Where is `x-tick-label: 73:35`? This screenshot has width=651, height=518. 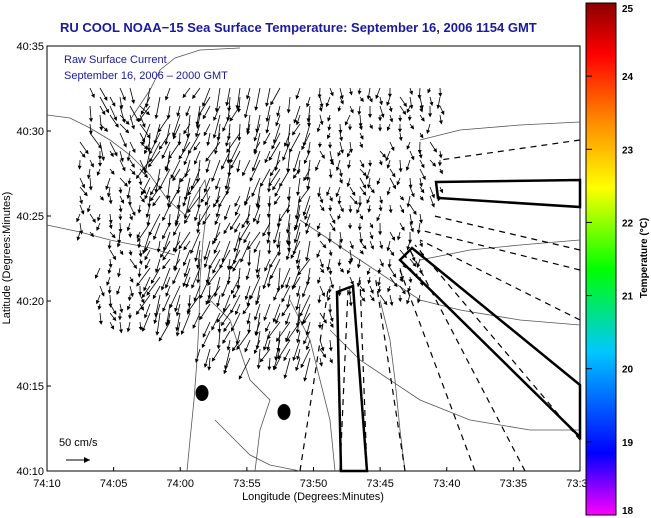 x-tick-label: 73:35 is located at coordinates (514, 484).